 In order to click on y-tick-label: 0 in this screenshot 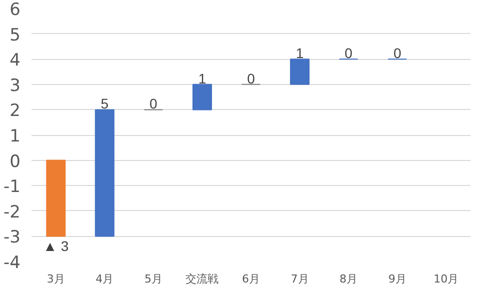, I will do `click(15, 162)`.